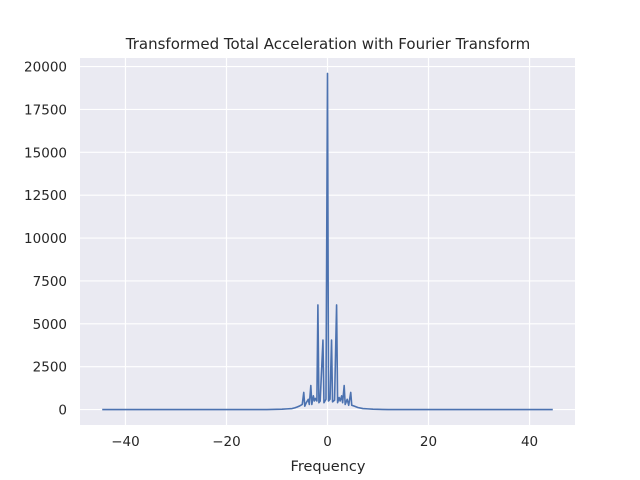  I want to click on x-tick-labels: −40 −20 0 20 40, so click(324, 442).